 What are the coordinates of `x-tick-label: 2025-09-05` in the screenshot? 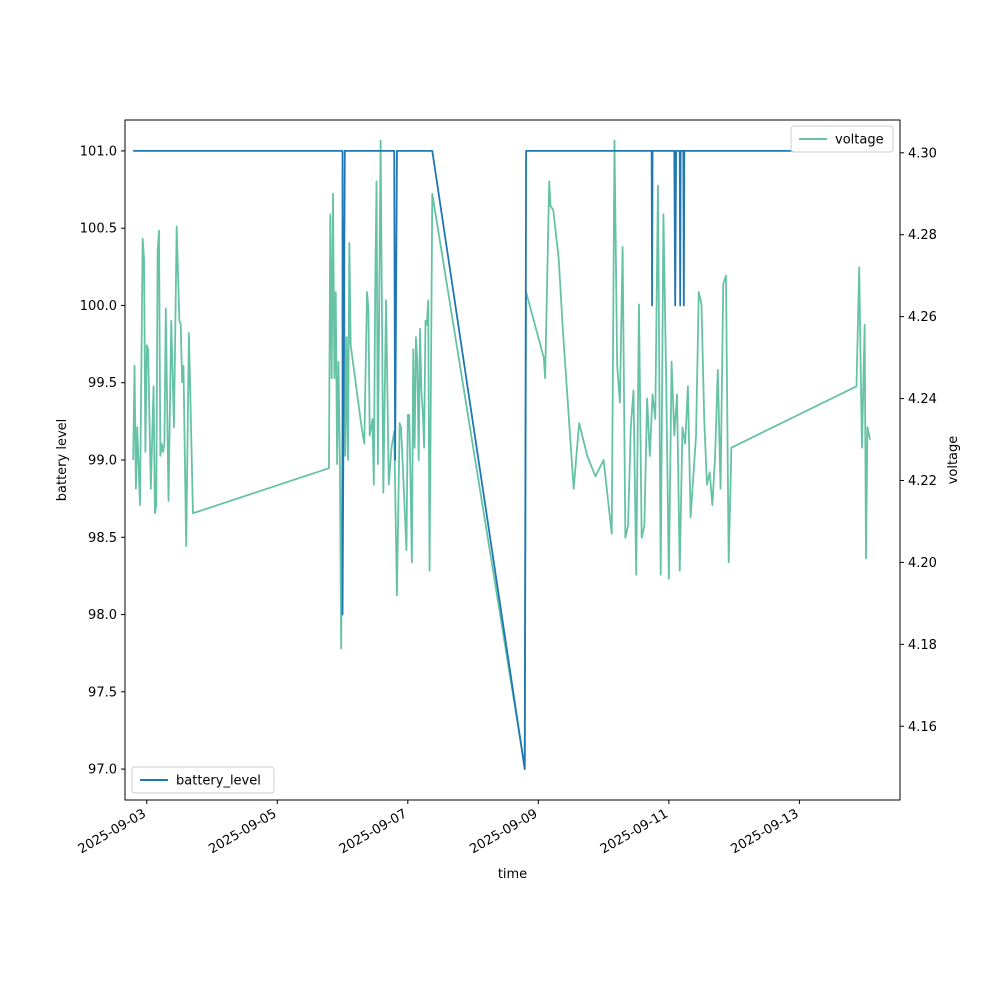 It's located at (242, 831).